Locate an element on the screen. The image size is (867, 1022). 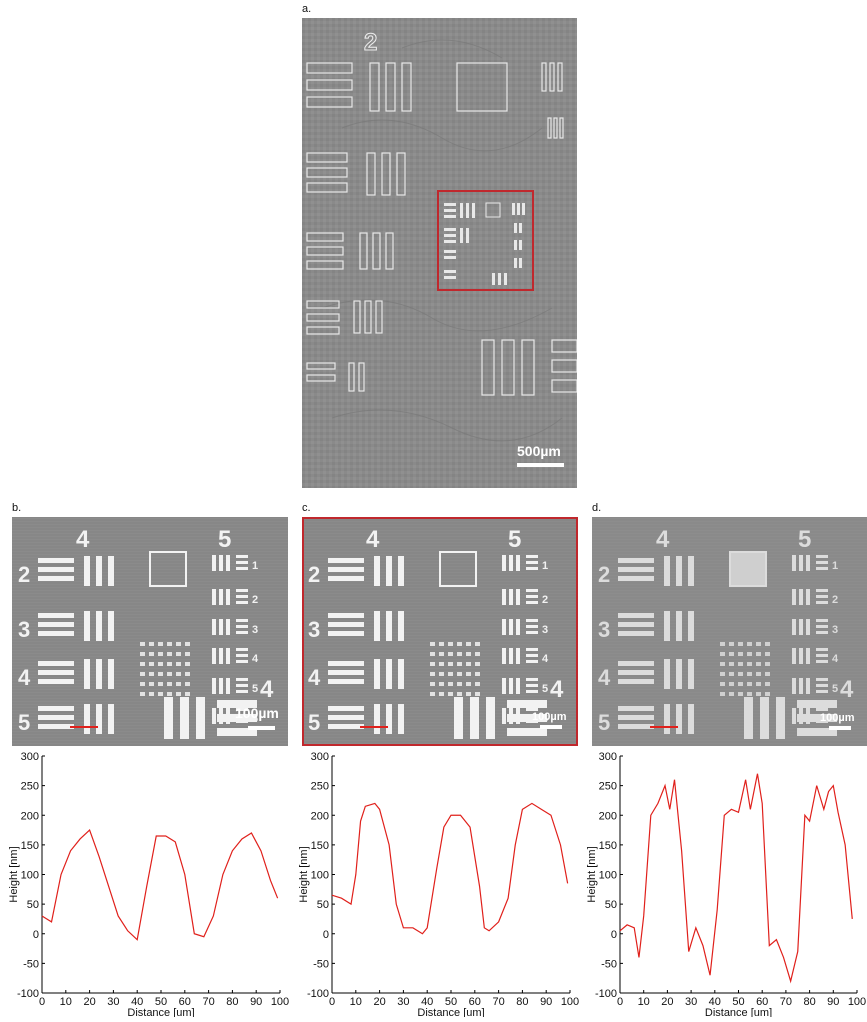
scalebar-b is located at coordinates (261, 728).